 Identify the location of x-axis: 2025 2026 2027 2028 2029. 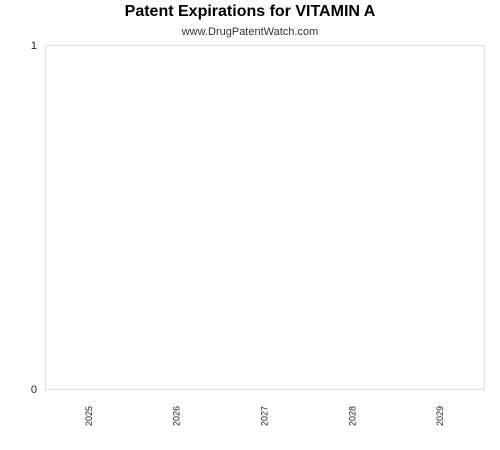
(264, 416).